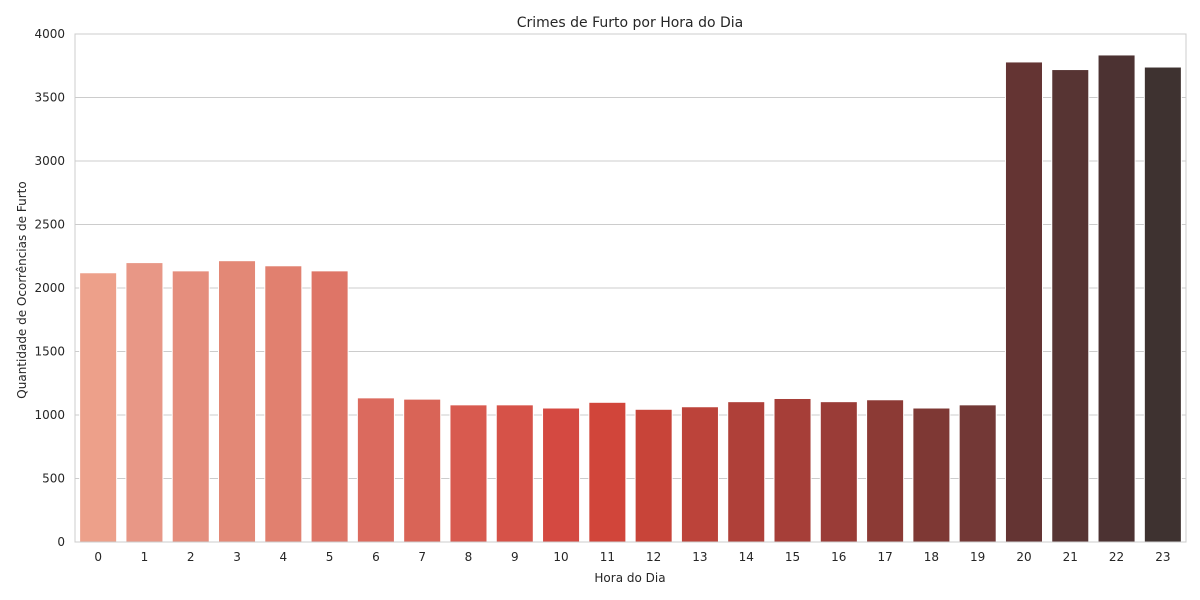 The width and height of the screenshot is (1200, 600). Describe the element at coordinates (49, 352) in the screenshot. I see `y-tick-label: 1500` at that location.